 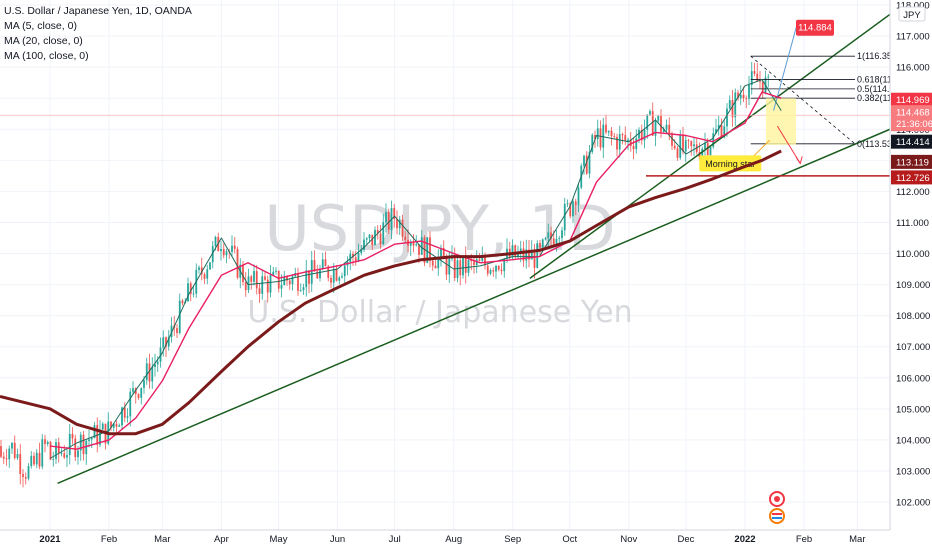 What do you see at coordinates (50, 539) in the screenshot?
I see `time-tick-label: 2021` at bounding box center [50, 539].